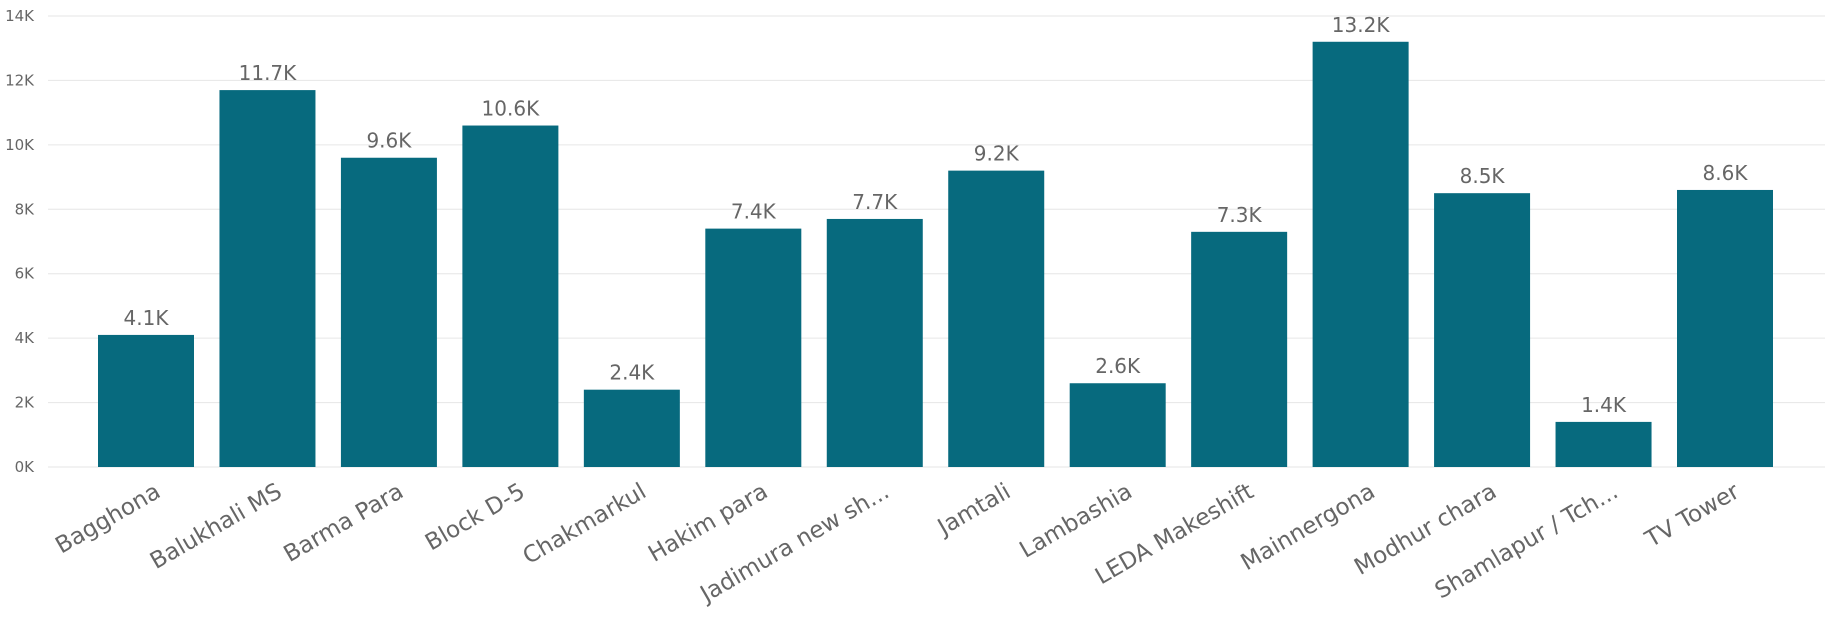 This screenshot has height=641, width=1827. What do you see at coordinates (344, 523) in the screenshot?
I see `x-tick-label: Barma Para` at bounding box center [344, 523].